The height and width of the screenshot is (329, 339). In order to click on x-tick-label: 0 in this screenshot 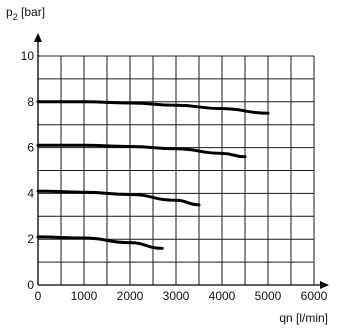, I will do `click(38, 296)`.